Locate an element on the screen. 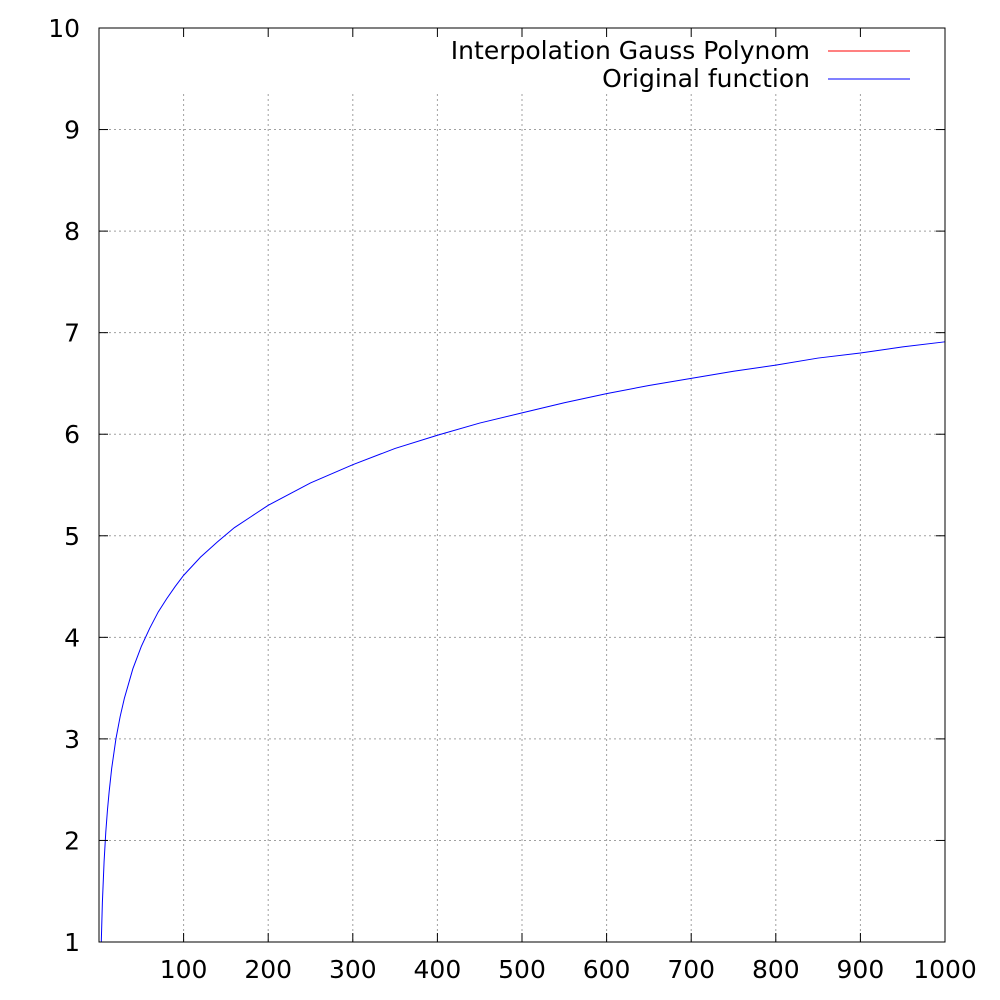 The height and width of the screenshot is (1000, 1000). x-tick-label: 400 is located at coordinates (438, 969).